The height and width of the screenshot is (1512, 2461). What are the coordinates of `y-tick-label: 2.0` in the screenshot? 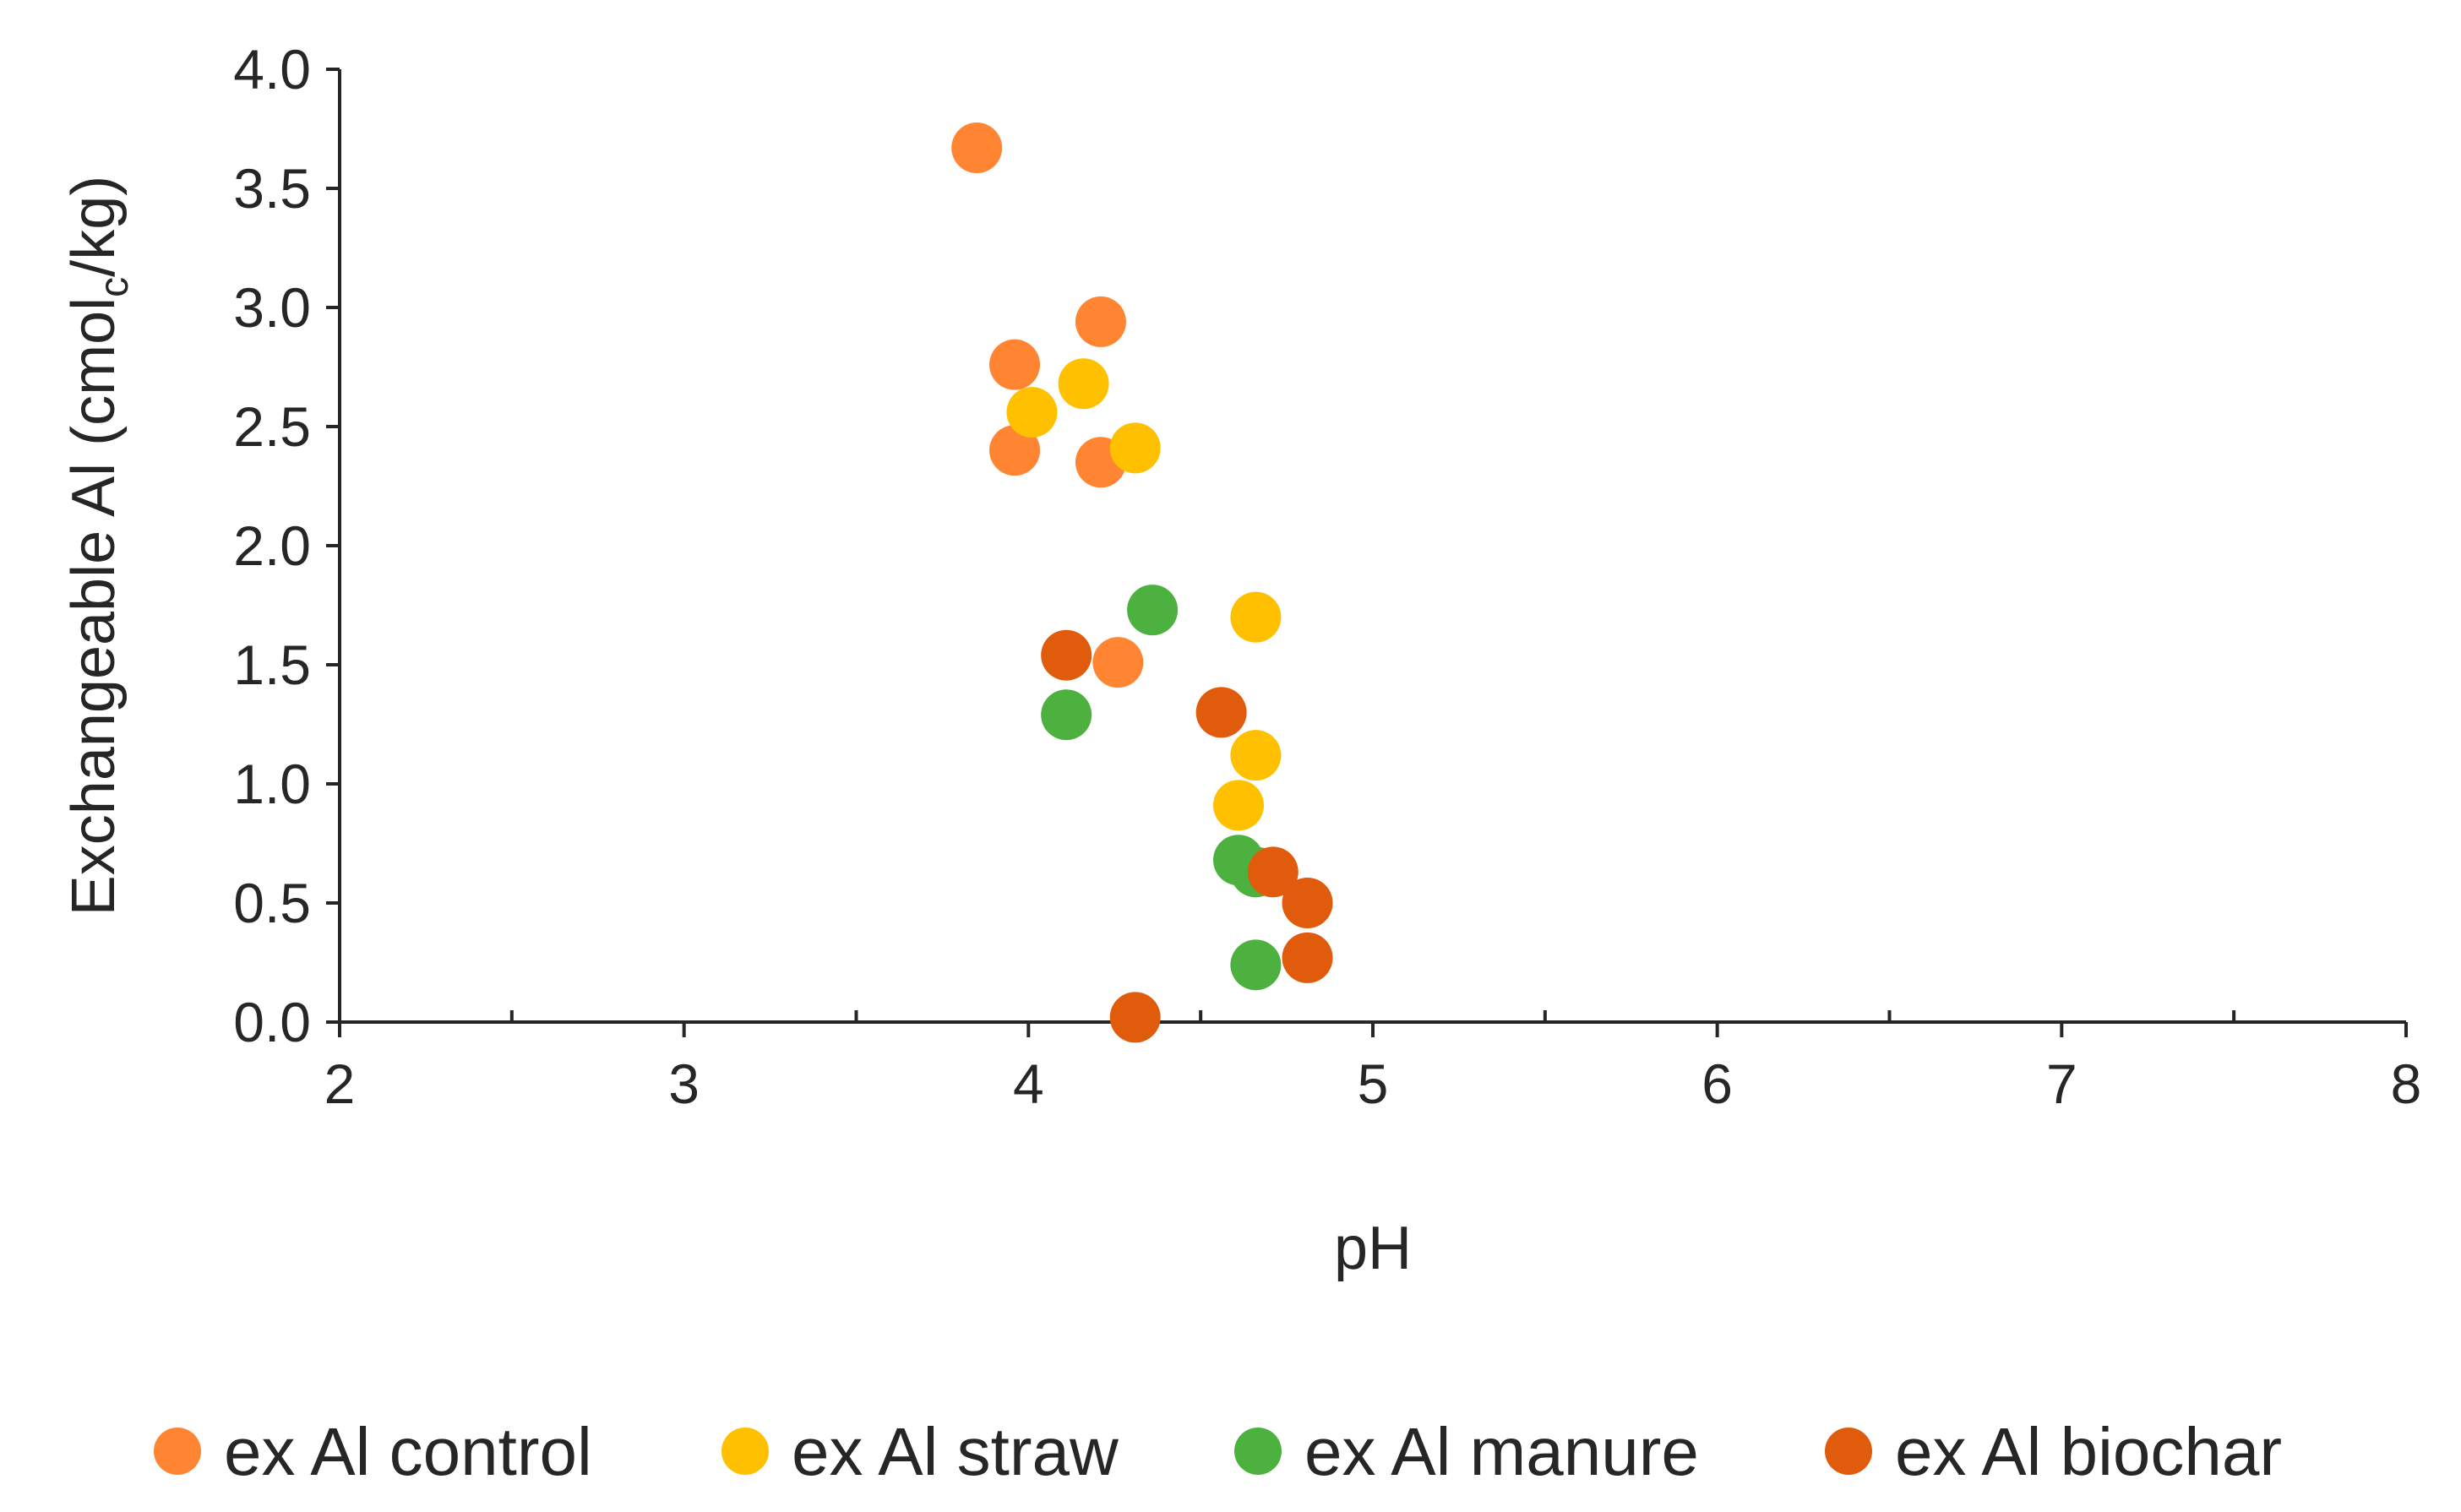 It's located at (272, 545).